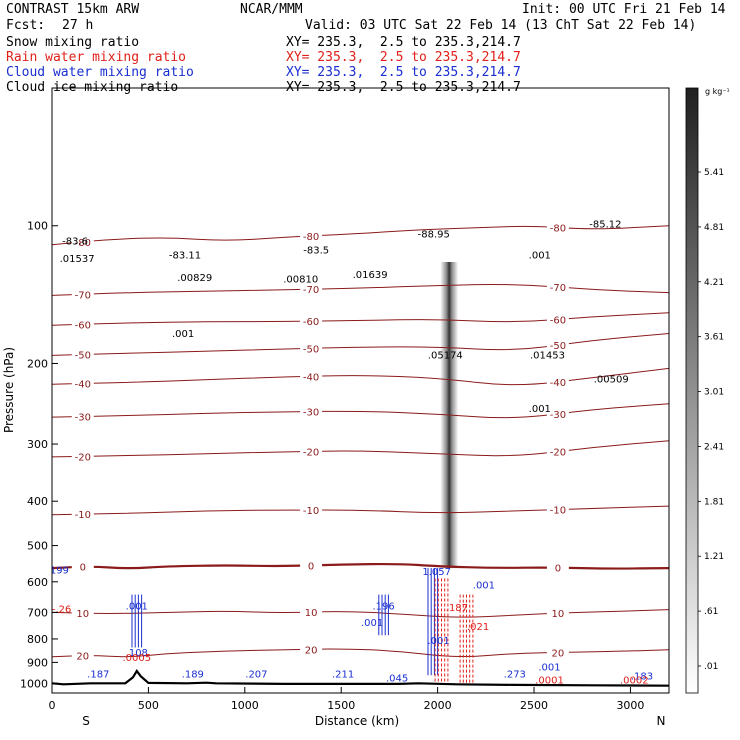  Describe the element at coordinates (714, 228) in the screenshot. I see `colorbar-label: 4.81` at that location.